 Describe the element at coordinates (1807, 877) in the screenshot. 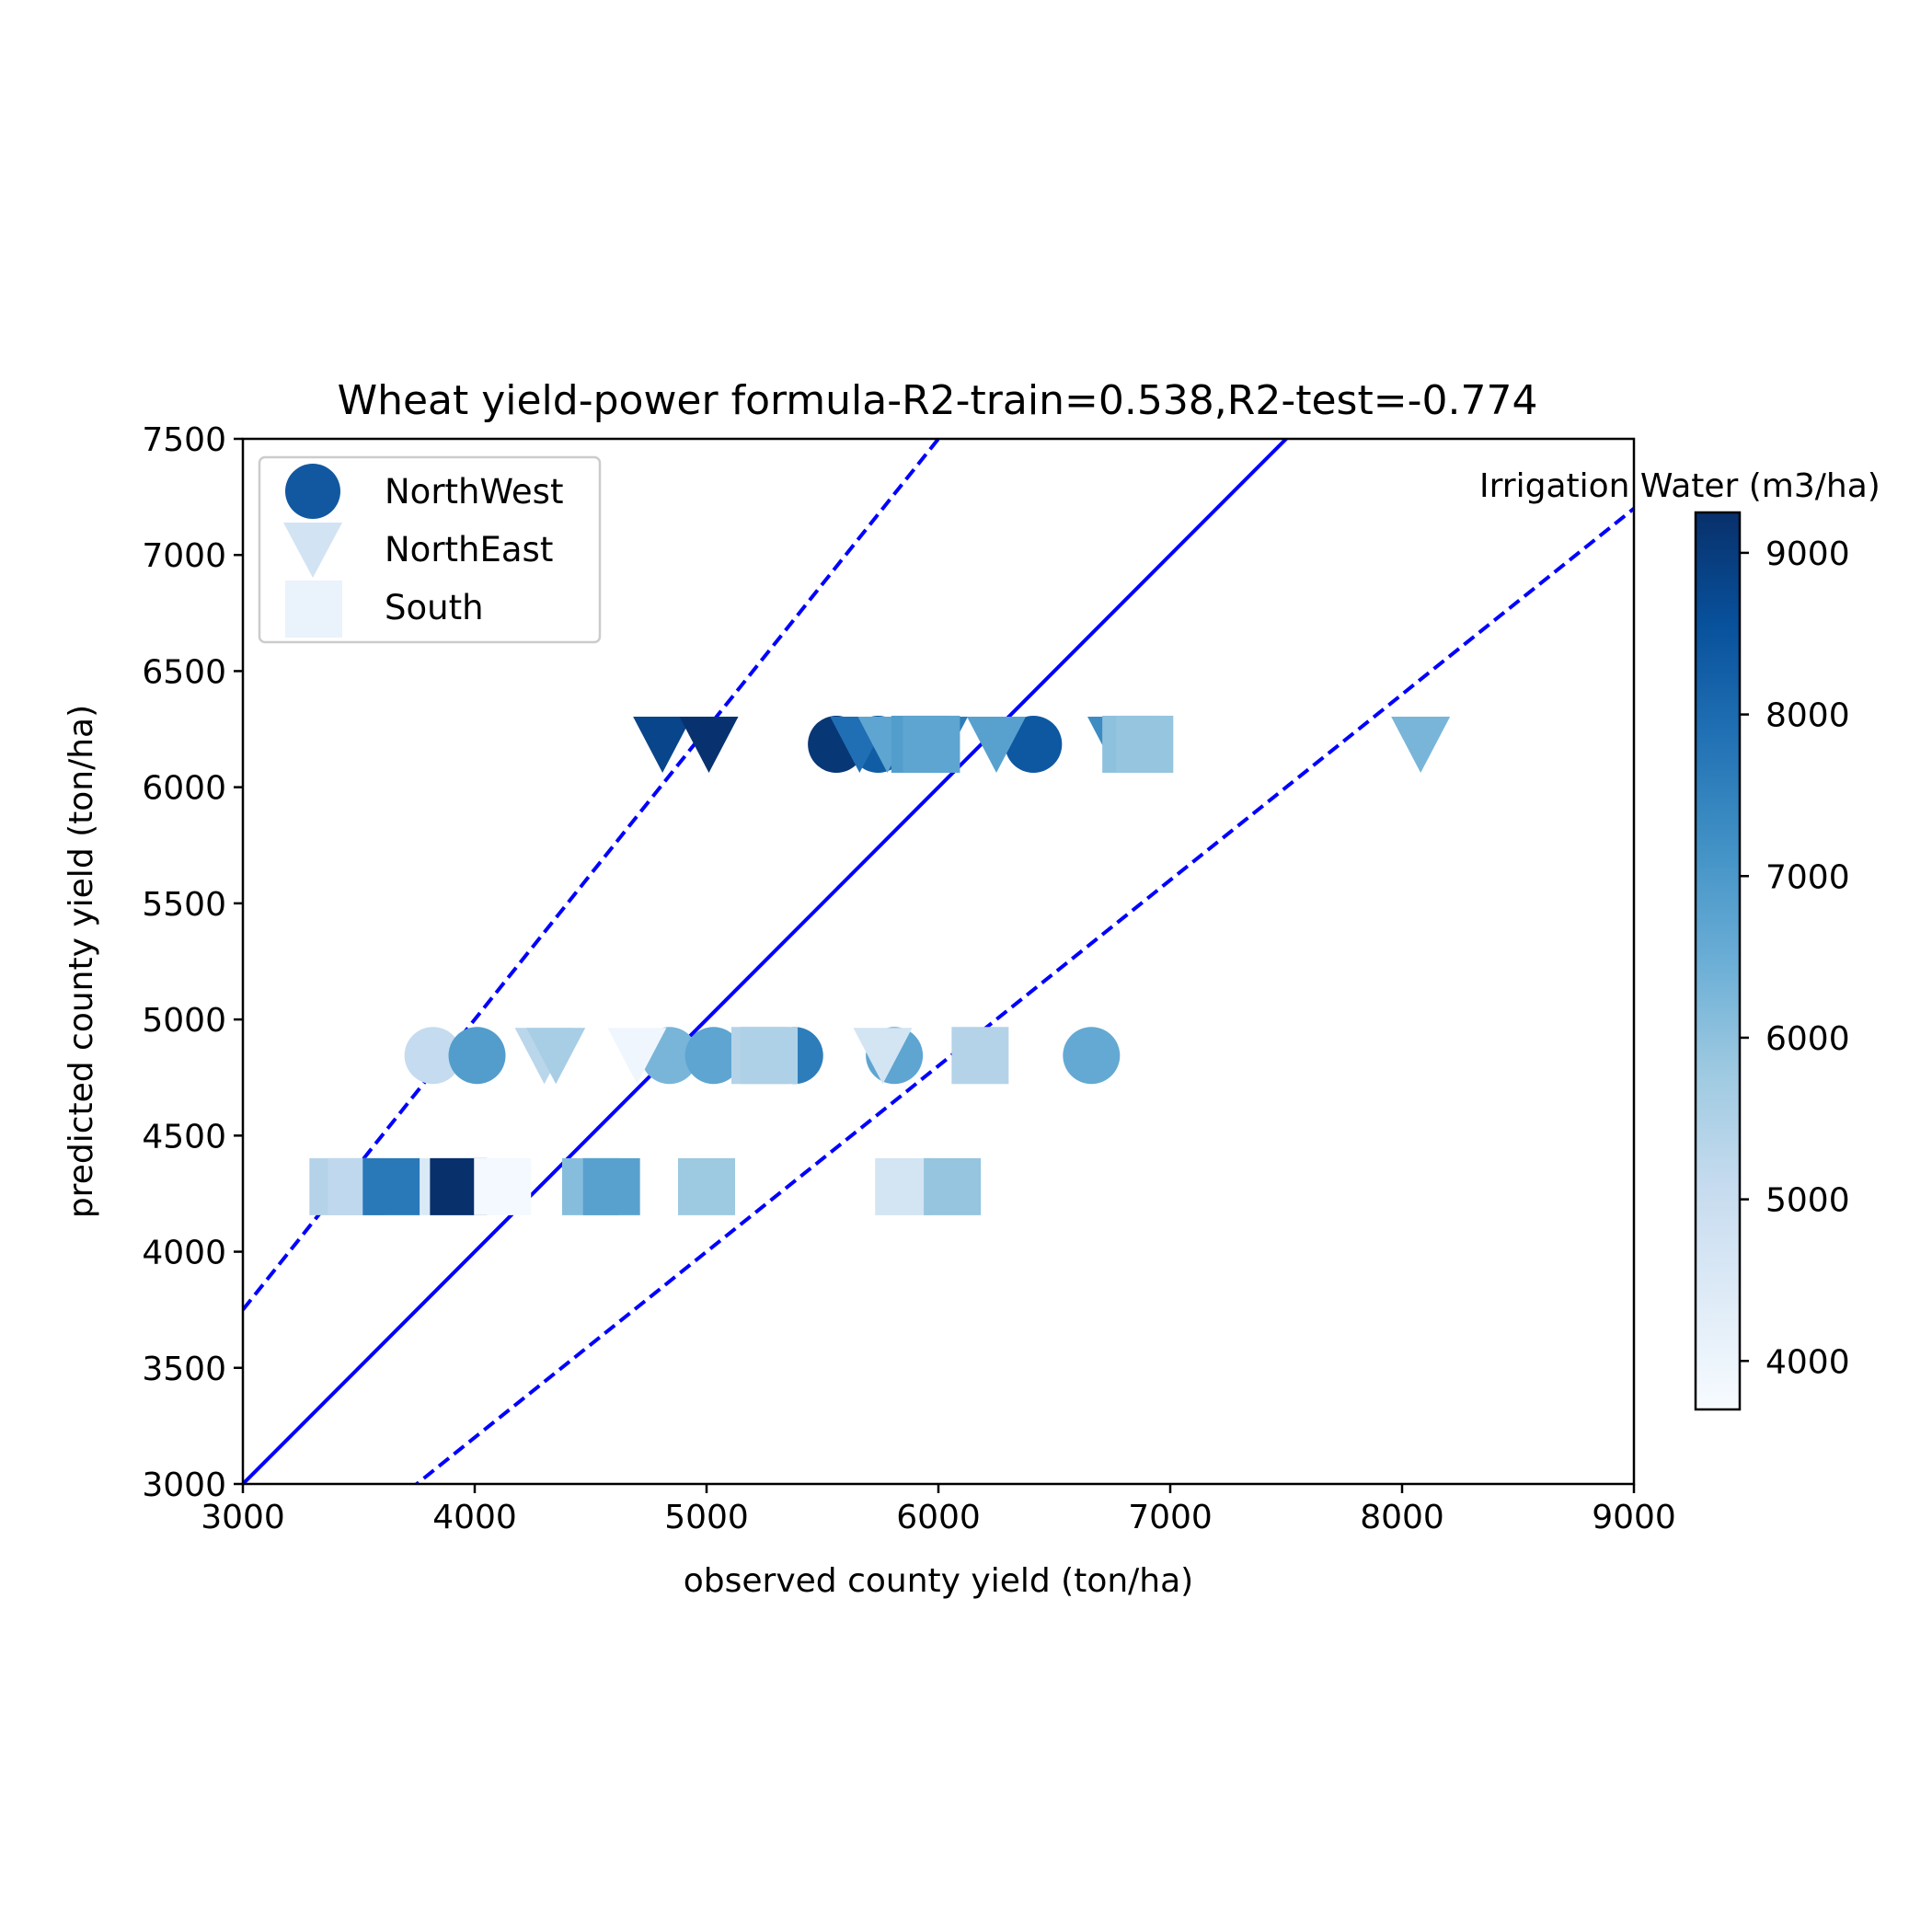

I see `colorbar-tick-label: 7000` at that location.